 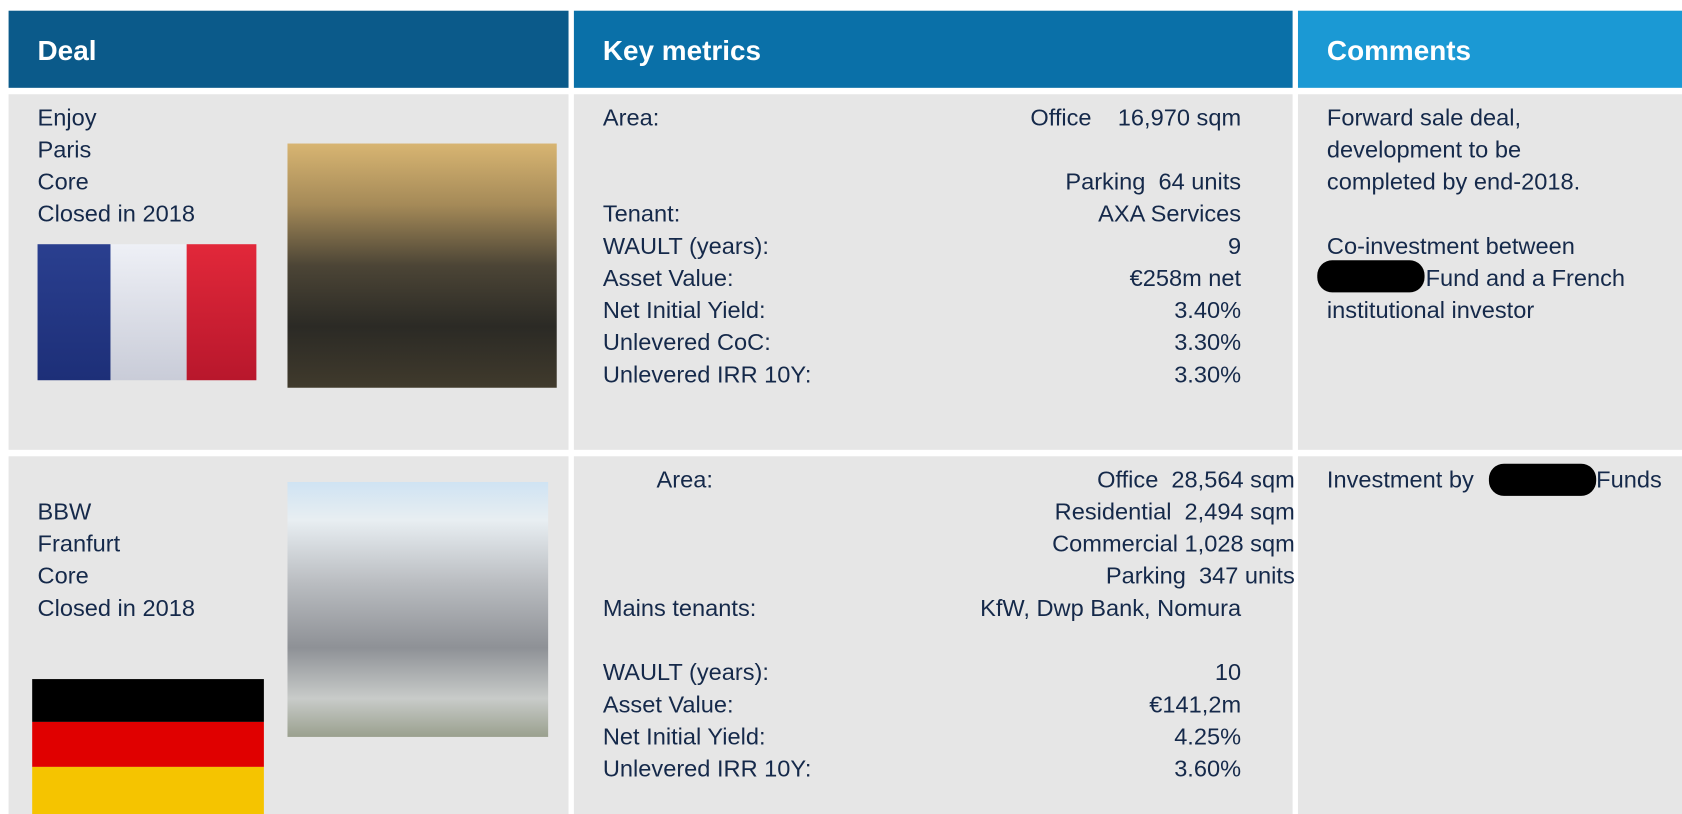 What do you see at coordinates (1450, 246) in the screenshot?
I see `comment-text: Co-investment between` at bounding box center [1450, 246].